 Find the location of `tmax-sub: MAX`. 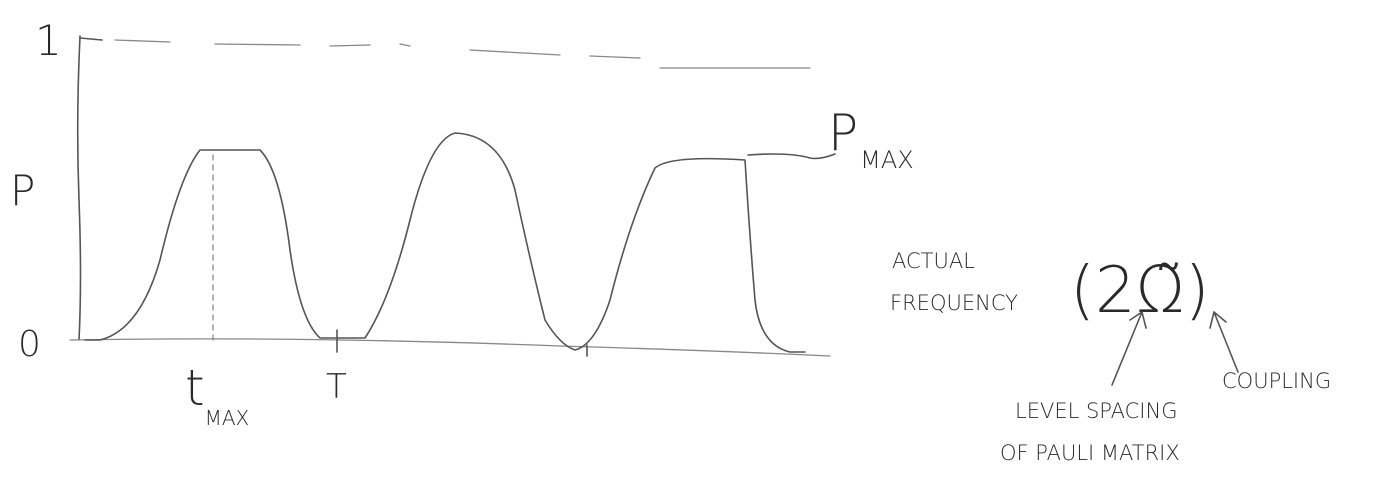

tmax-sub: MAX is located at coordinates (227, 418).